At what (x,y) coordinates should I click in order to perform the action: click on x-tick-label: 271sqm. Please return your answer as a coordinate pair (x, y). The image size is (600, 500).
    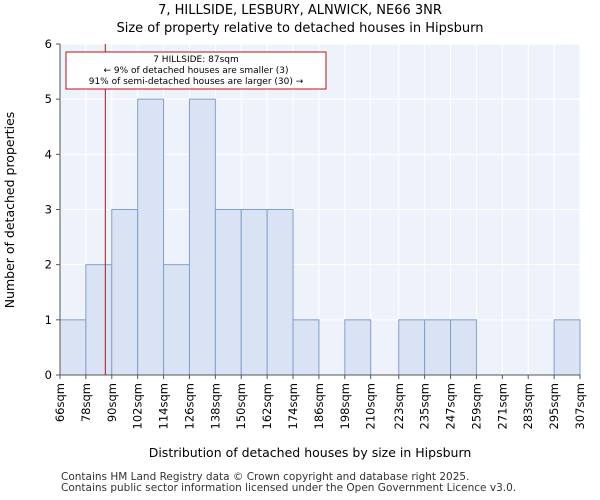
    Looking at the image, I should click on (502, 406).